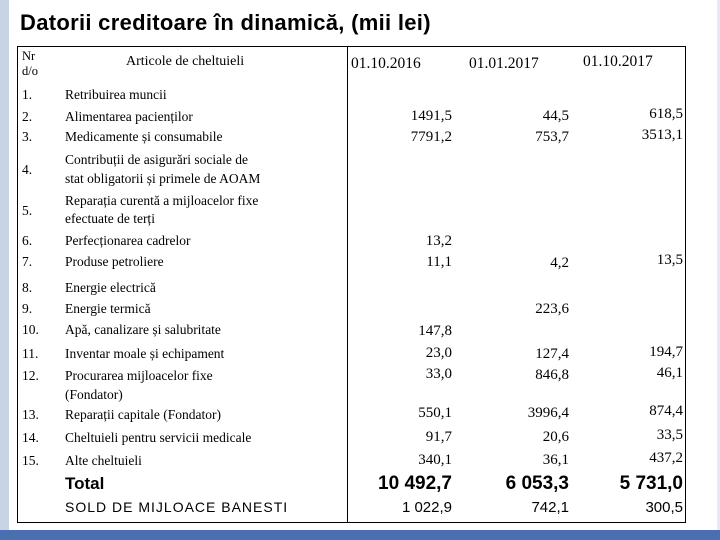 This screenshot has width=720, height=540. I want to click on article-label: Apă, canalizare și salubritate, so click(143, 329).